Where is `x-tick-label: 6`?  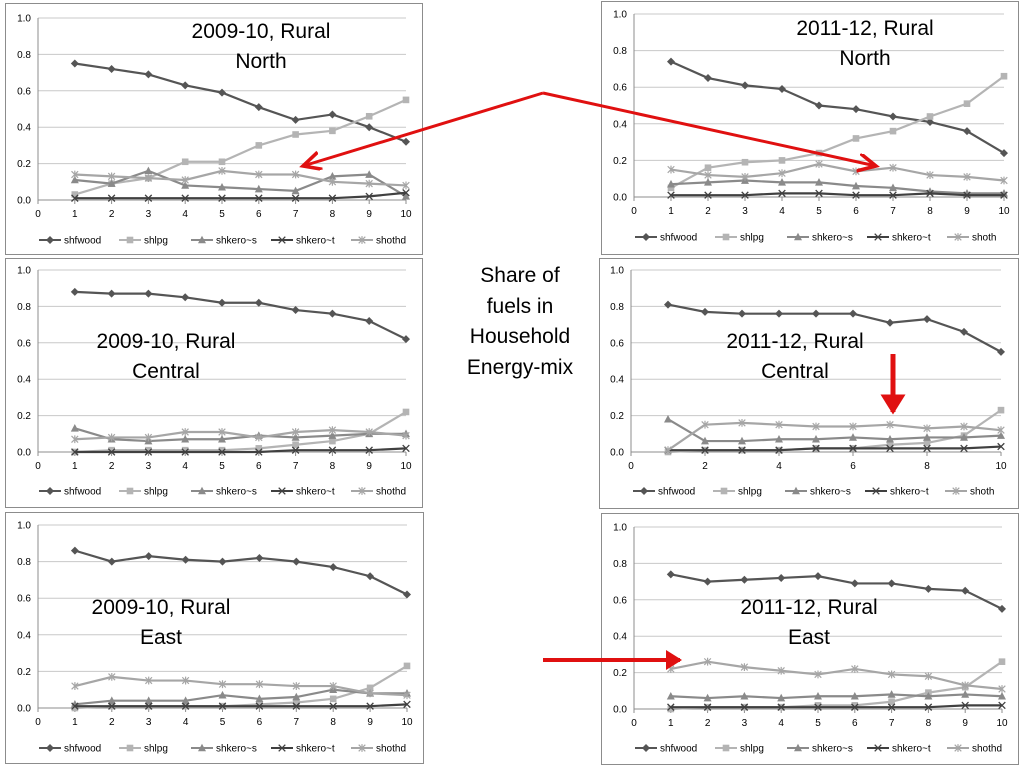
x-tick-label: 6 is located at coordinates (853, 466).